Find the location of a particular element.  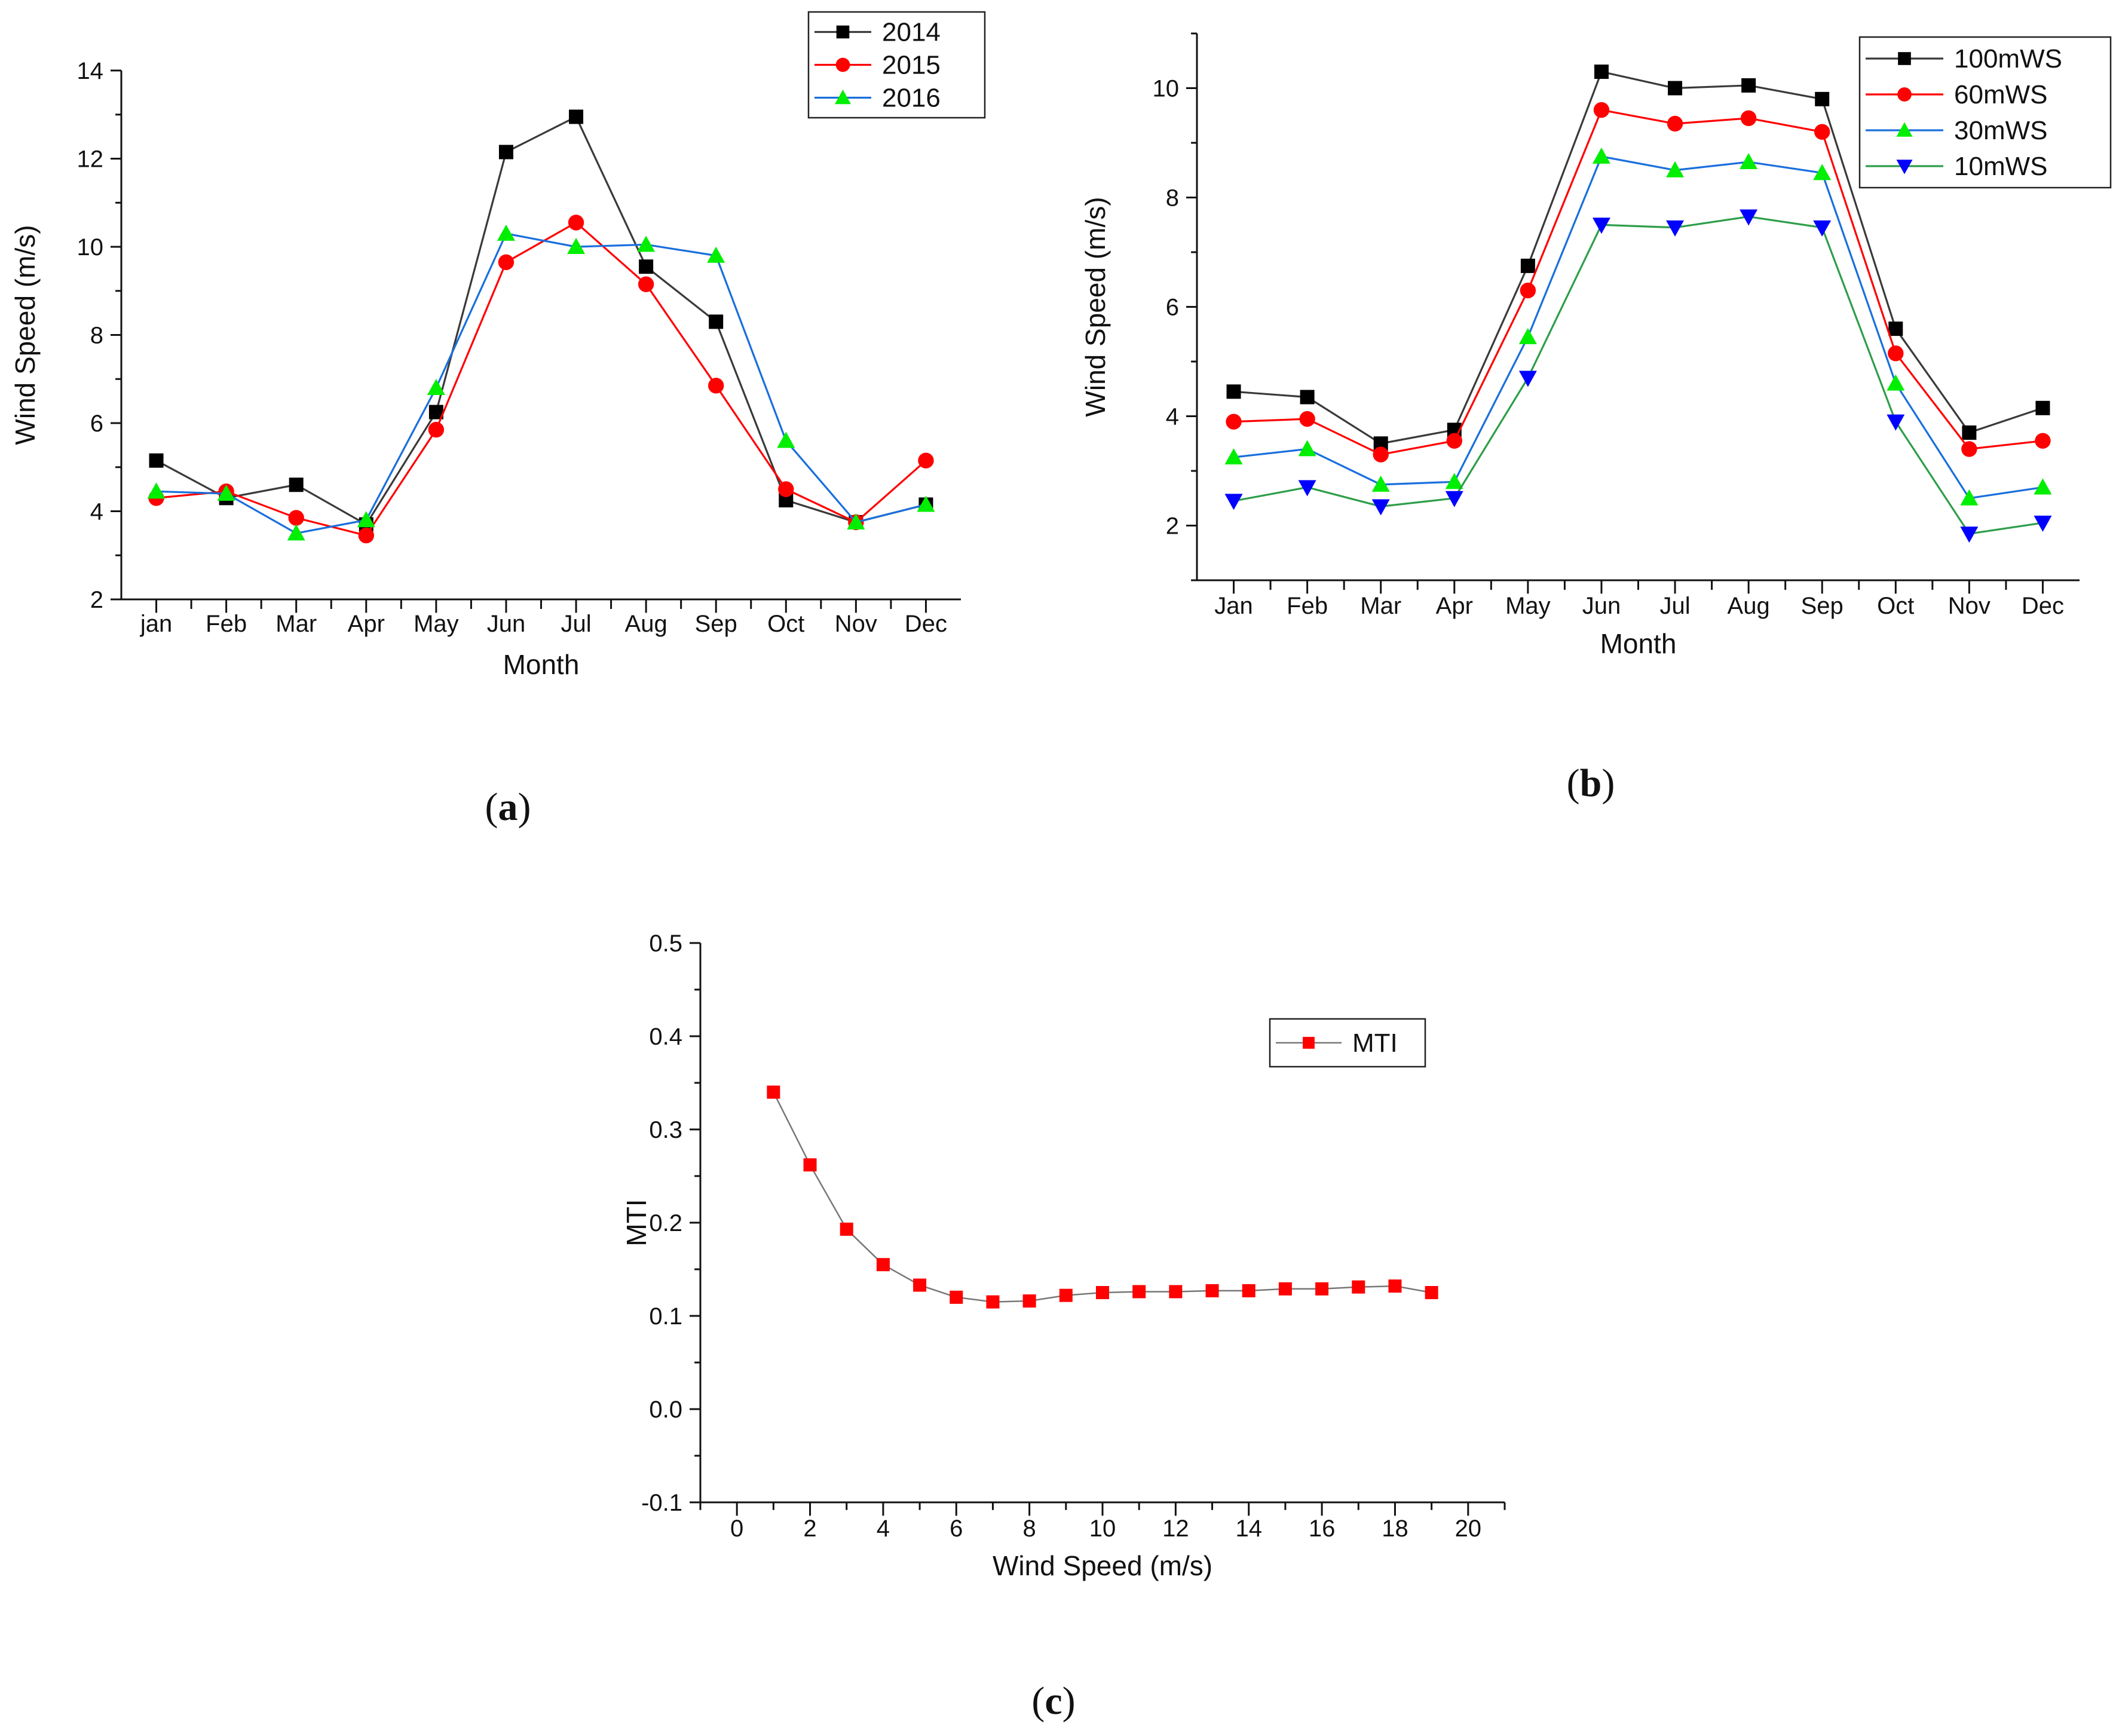

legend-label-60mWS: 60mWS is located at coordinates (2000, 94).